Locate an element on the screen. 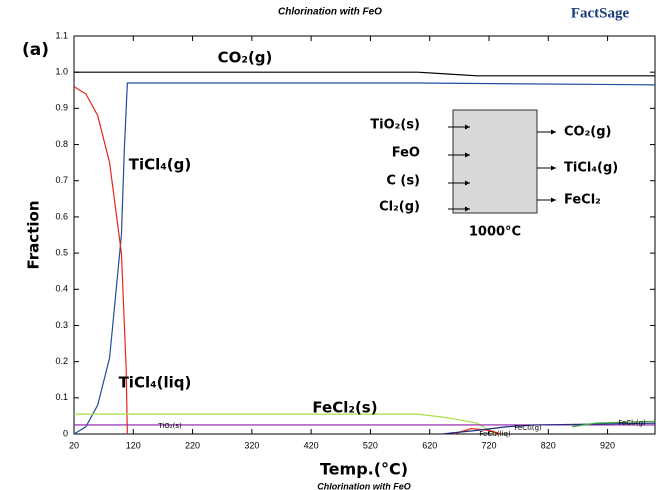  y-tick-label: 0.9 is located at coordinates (61, 108).